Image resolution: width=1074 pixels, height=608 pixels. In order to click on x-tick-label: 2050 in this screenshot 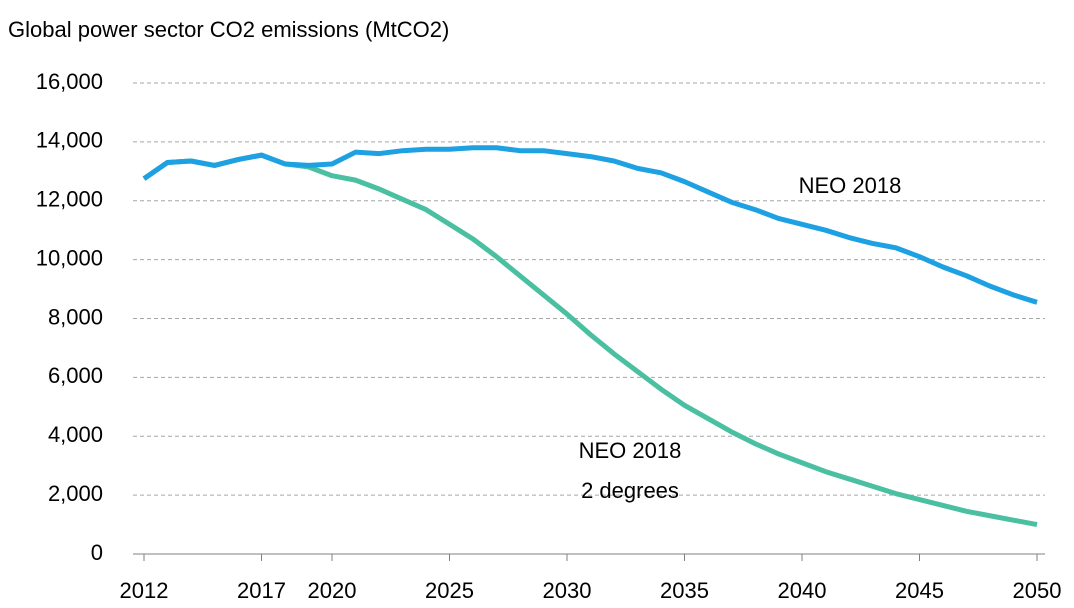, I will do `click(1037, 590)`.